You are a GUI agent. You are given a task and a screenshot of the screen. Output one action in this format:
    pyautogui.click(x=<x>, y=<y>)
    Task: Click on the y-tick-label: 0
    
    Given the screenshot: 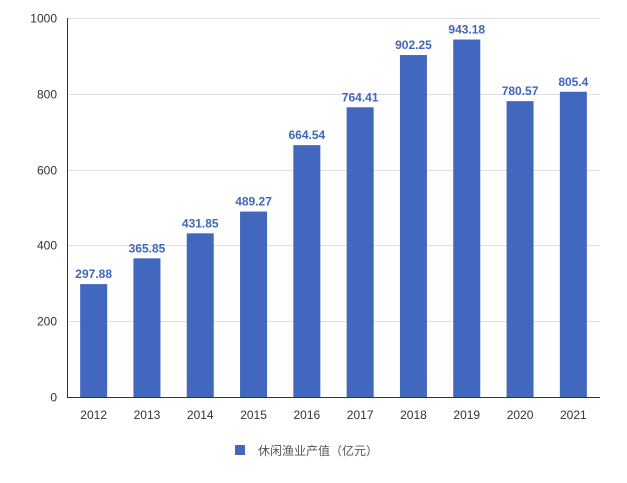 What is the action you would take?
    pyautogui.click(x=53, y=398)
    